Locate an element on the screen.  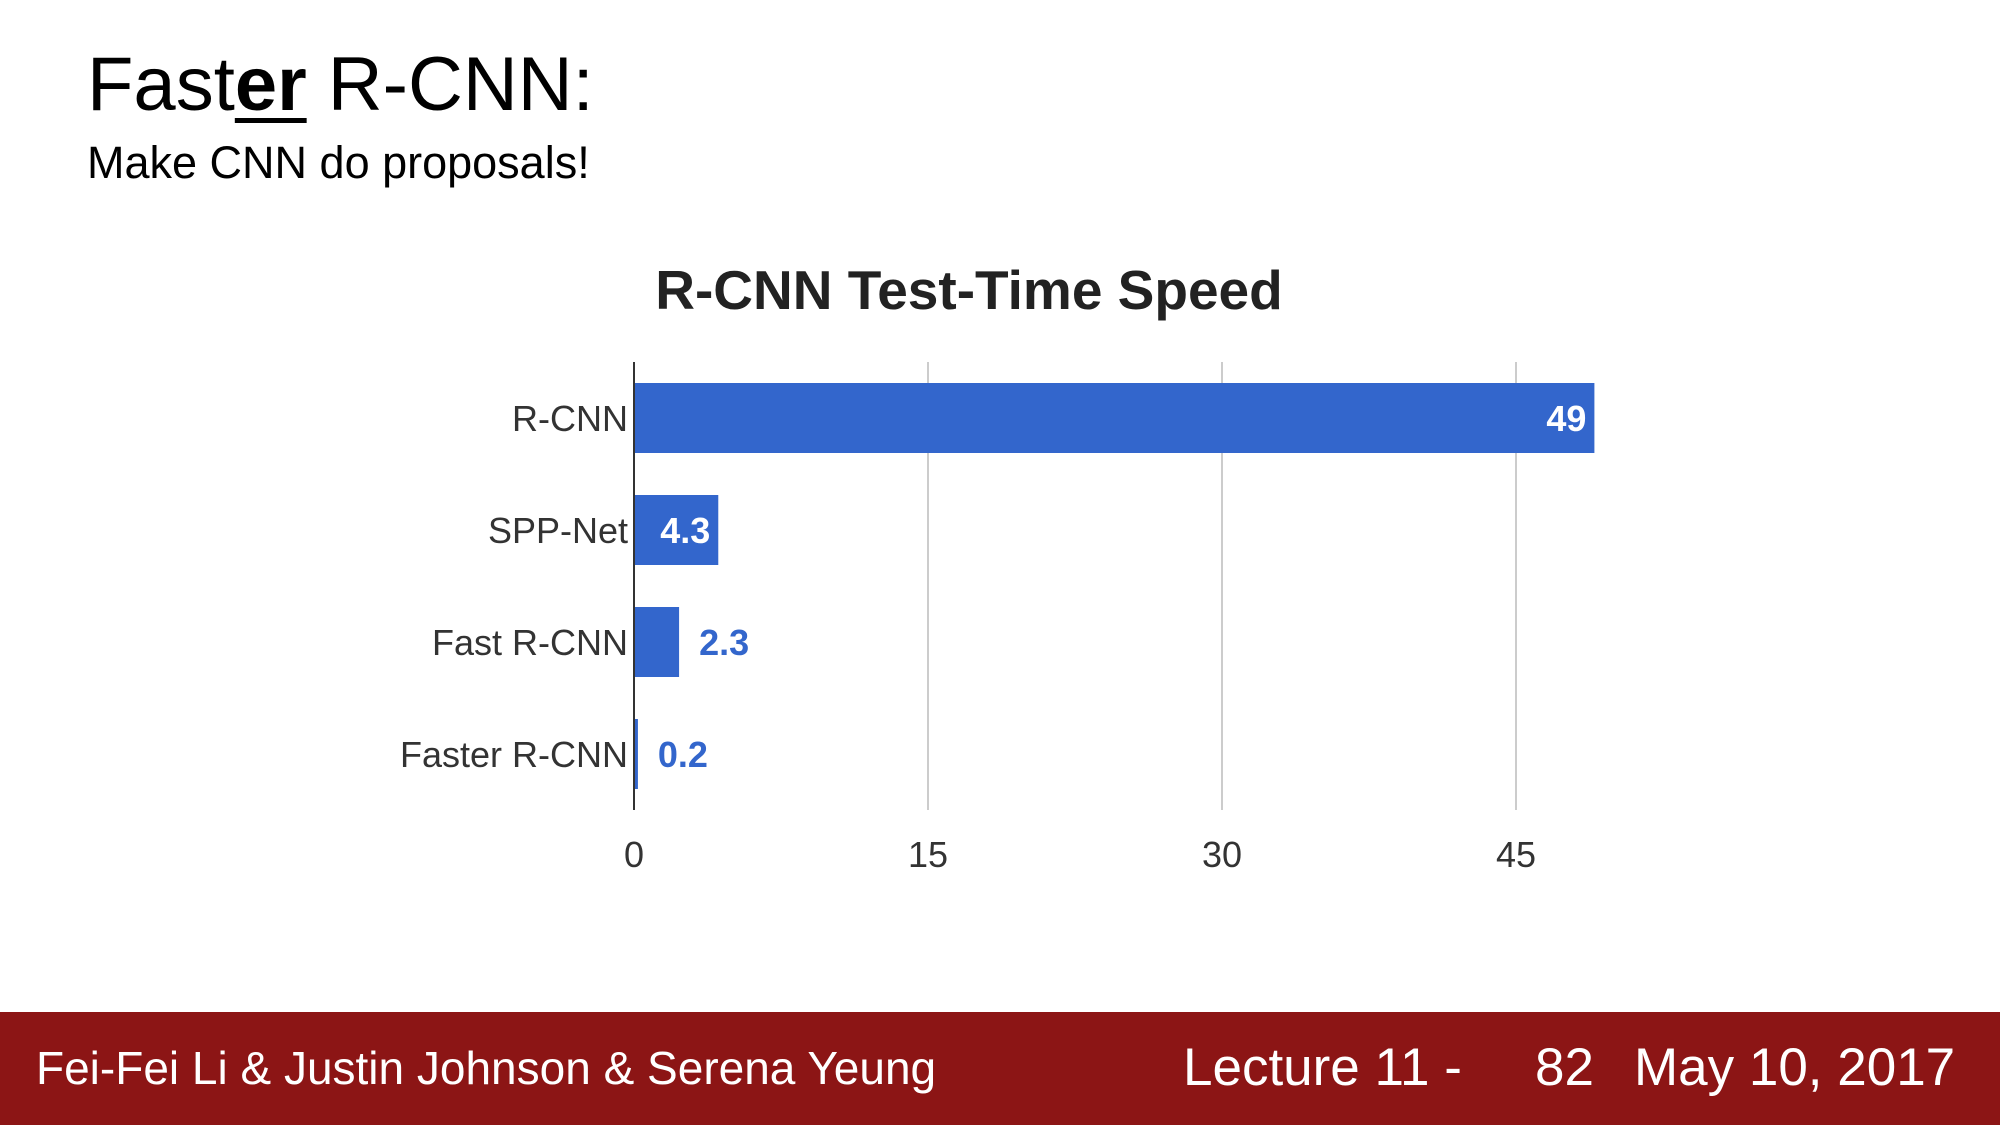
category-label: SPP-Net is located at coordinates (558, 530).